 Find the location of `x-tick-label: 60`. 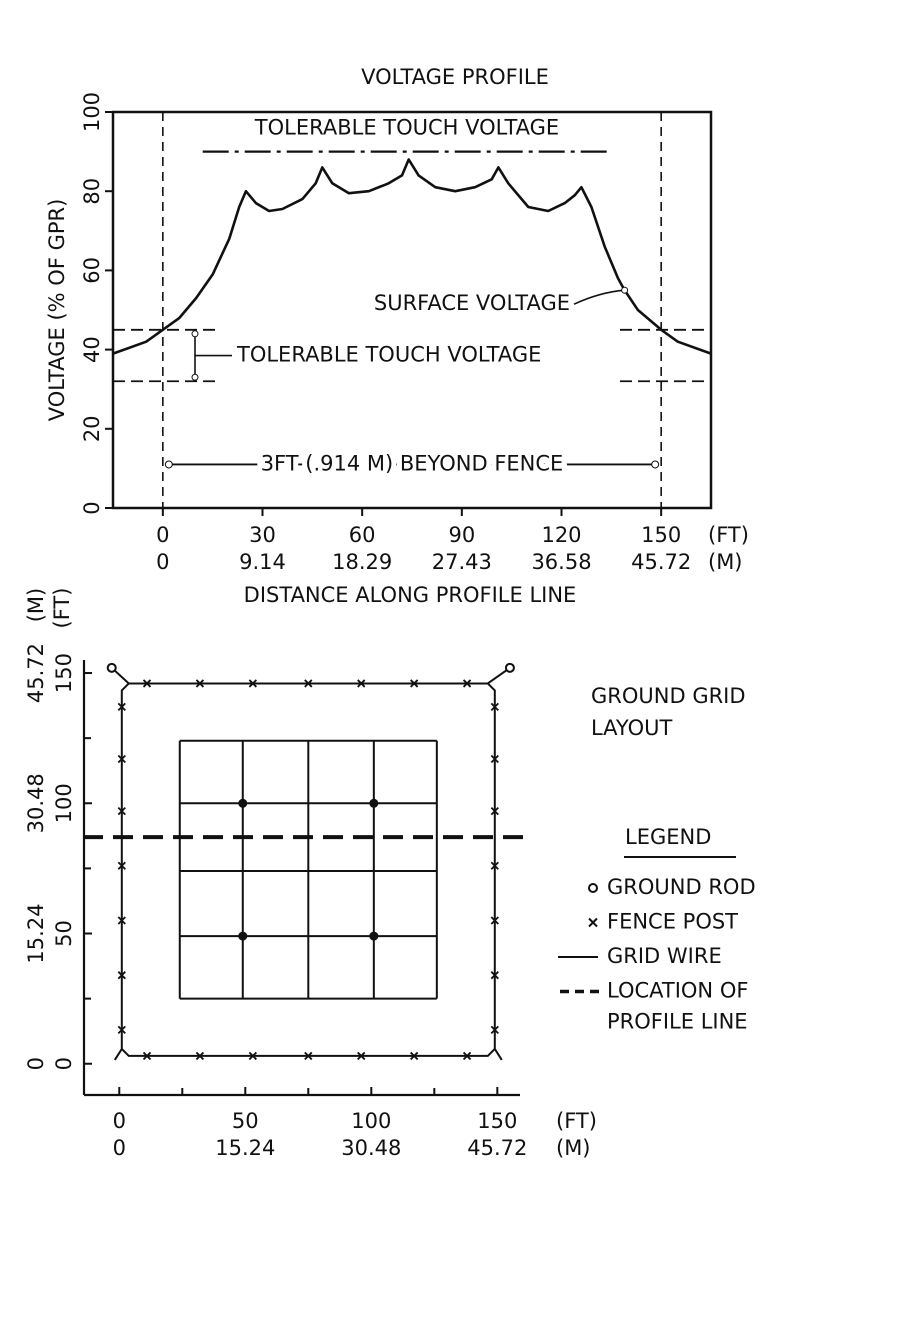

x-tick-label: 60 is located at coordinates (362, 535).